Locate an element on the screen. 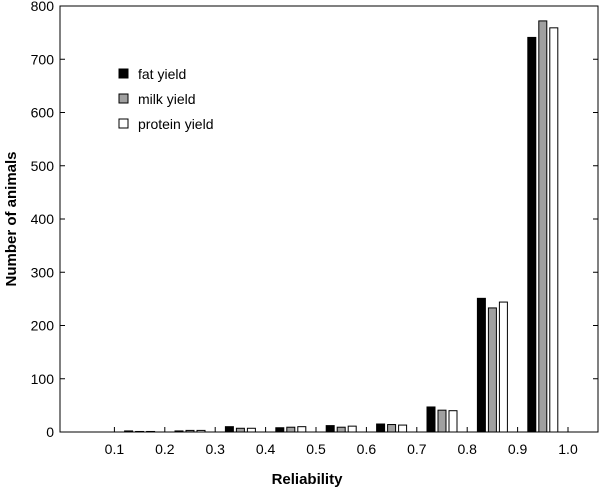 This screenshot has width=600, height=488. x-tick-label: 0.4 is located at coordinates (266, 449).